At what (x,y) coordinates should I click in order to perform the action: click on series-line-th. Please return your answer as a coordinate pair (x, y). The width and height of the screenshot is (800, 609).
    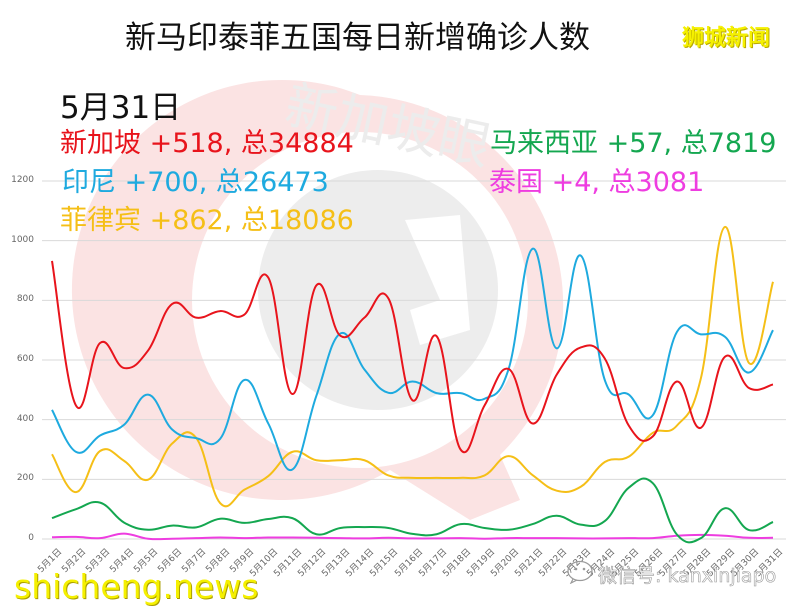
    Looking at the image, I should click on (412, 536).